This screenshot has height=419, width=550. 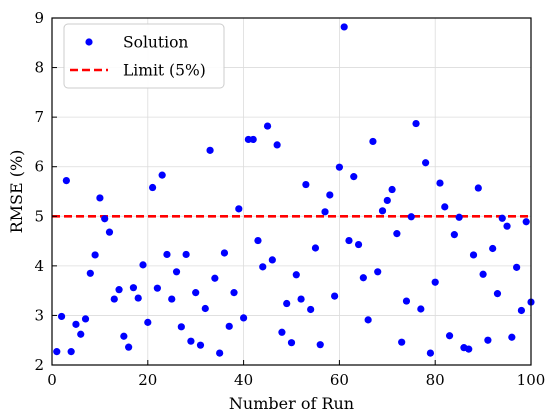 I want to click on legend-box, so click(x=144, y=56).